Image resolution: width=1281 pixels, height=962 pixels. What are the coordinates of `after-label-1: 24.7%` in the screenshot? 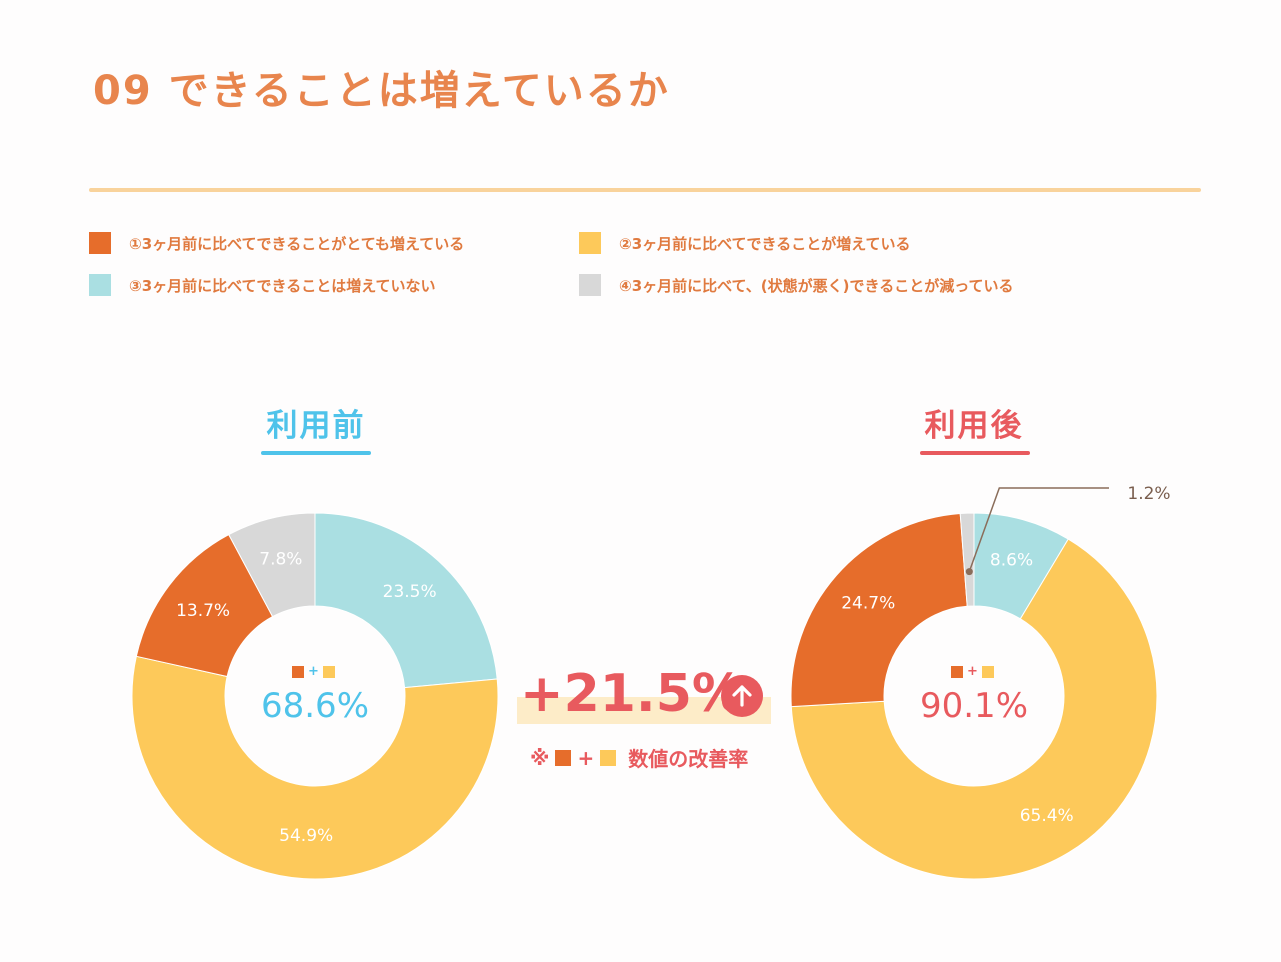 It's located at (868, 604).